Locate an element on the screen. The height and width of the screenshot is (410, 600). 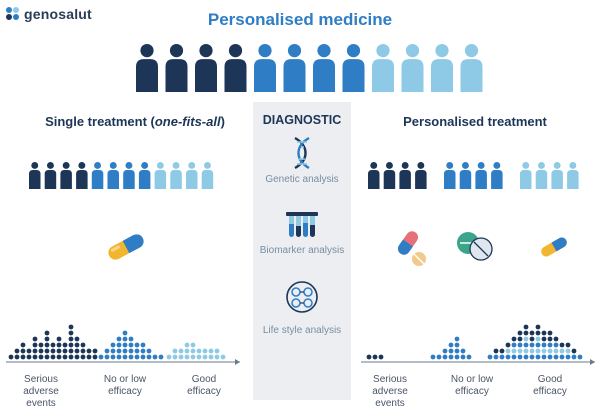
personalised-distribution is located at coordinates (478, 344).